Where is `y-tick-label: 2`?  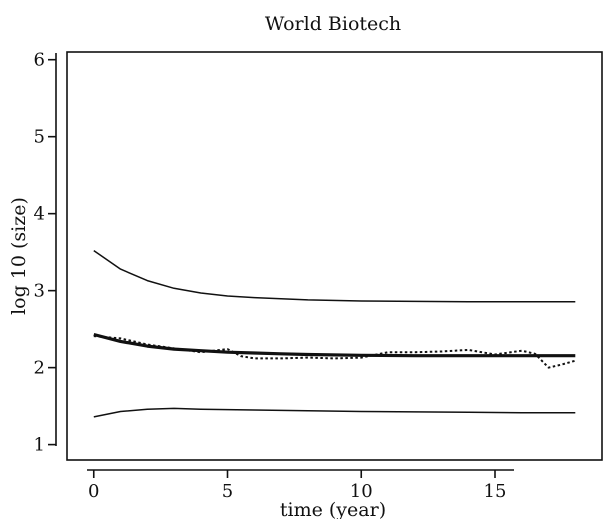
y-tick-label: 2 is located at coordinates (39, 368).